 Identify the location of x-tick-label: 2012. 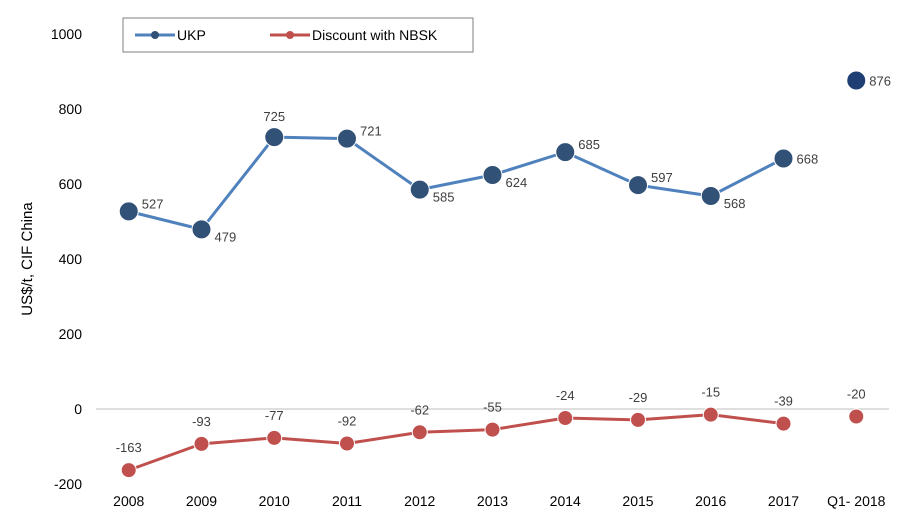
(420, 501).